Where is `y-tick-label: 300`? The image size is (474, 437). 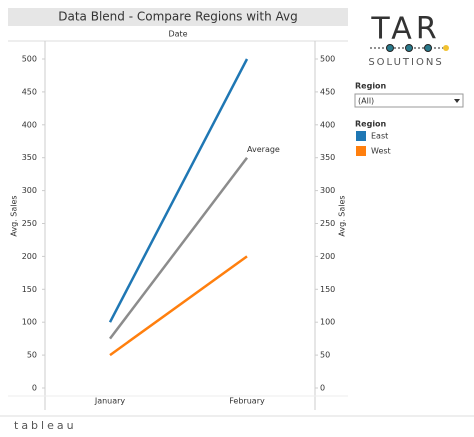 y-tick-label: 300 is located at coordinates (29, 190).